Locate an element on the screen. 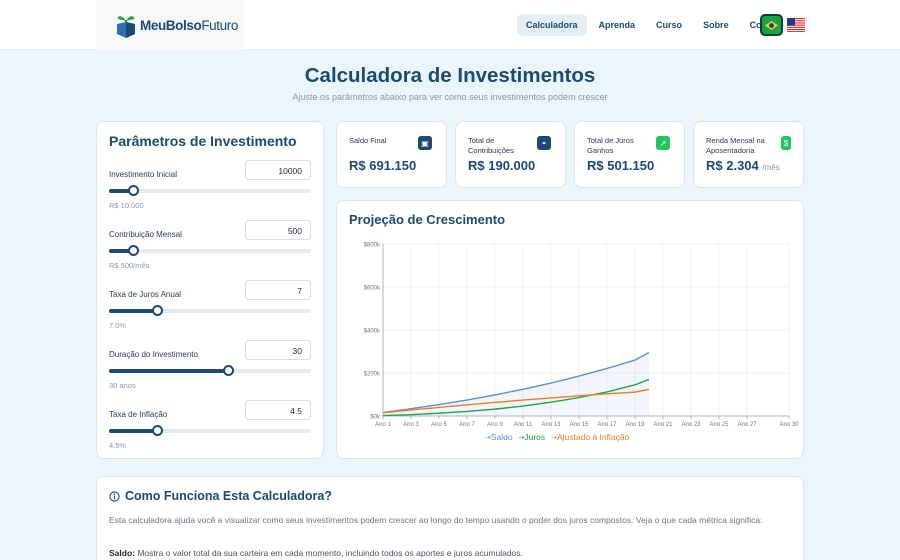 This screenshot has height=560, width=900. stat-card: Saldo Final ▣ R$ 691.150 is located at coordinates (391, 154).